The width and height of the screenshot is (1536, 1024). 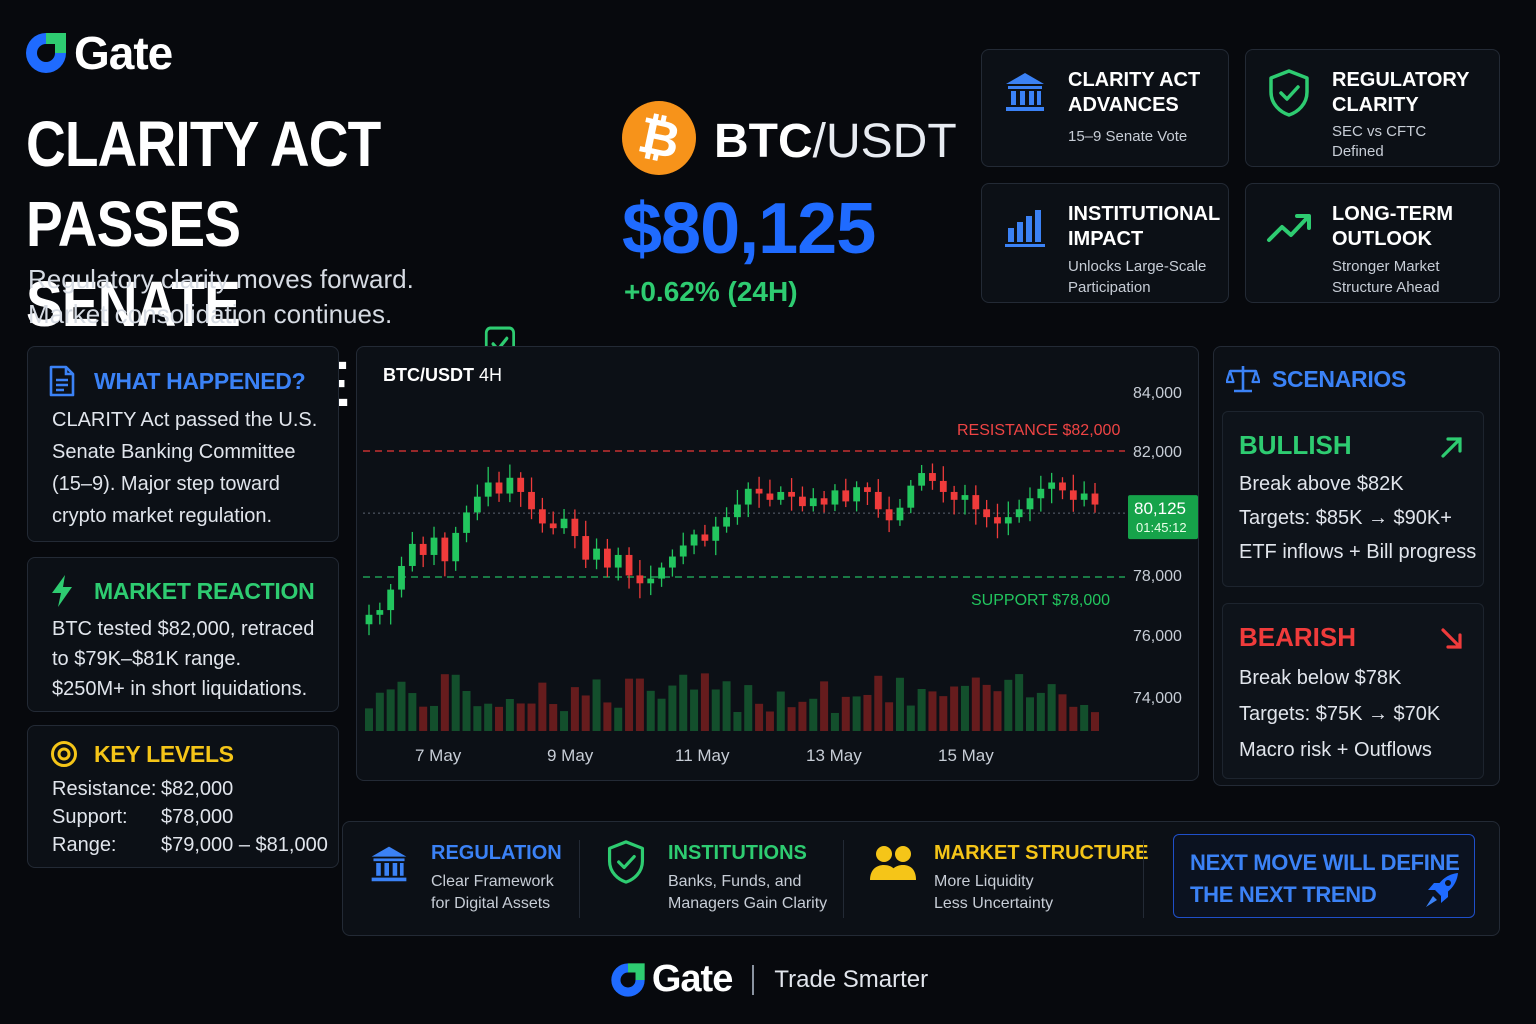 What do you see at coordinates (164, 753) in the screenshot?
I see `key-levels-title: KEY LEVELS` at bounding box center [164, 753].